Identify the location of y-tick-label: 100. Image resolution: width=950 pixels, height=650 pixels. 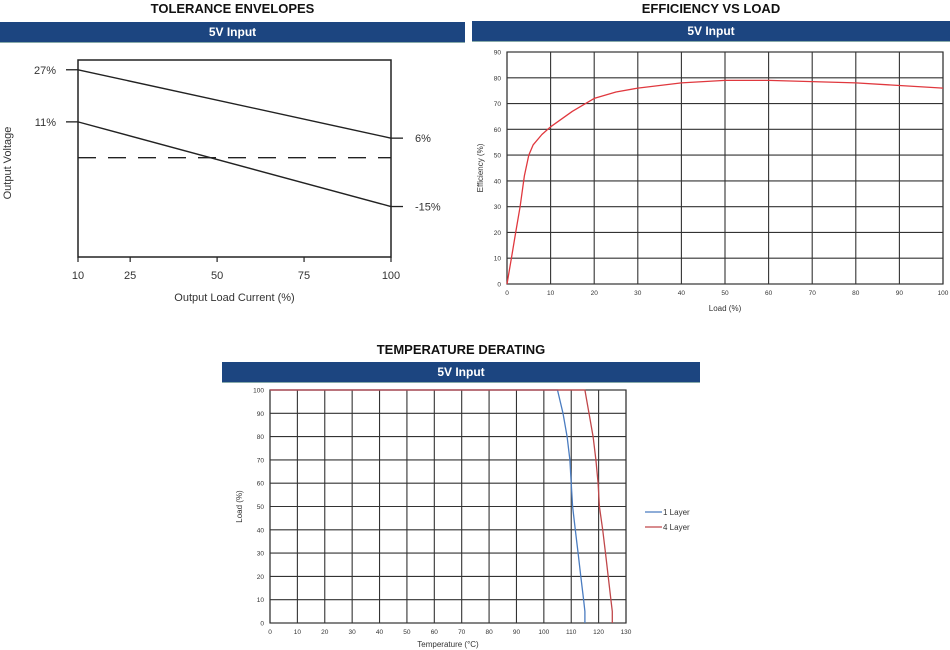
(258, 391).